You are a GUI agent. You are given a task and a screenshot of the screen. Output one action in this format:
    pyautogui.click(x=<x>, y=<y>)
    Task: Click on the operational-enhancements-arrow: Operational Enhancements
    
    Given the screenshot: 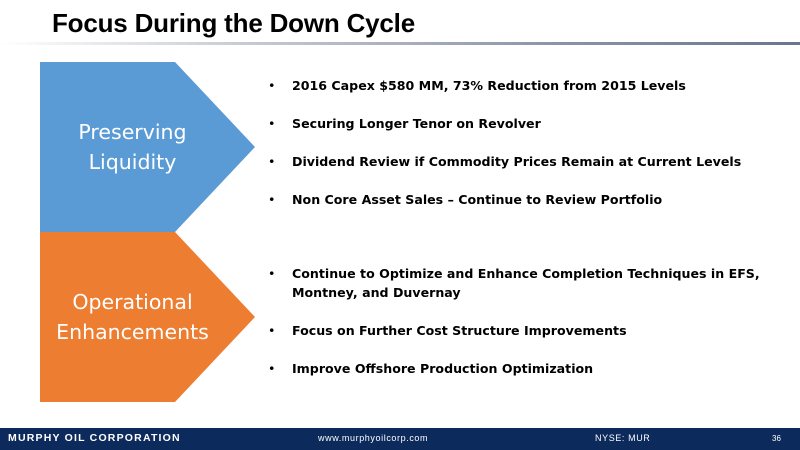 What is the action you would take?
    pyautogui.click(x=147, y=317)
    